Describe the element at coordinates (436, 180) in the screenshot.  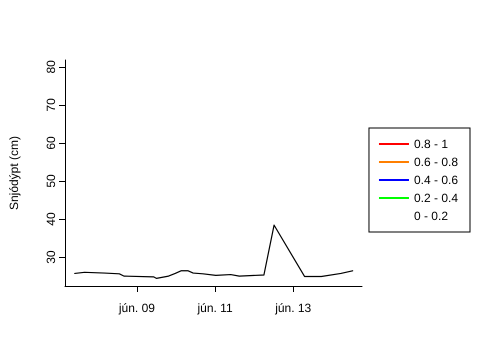
I see `legend-label: 0.4 - 0.6` at that location.